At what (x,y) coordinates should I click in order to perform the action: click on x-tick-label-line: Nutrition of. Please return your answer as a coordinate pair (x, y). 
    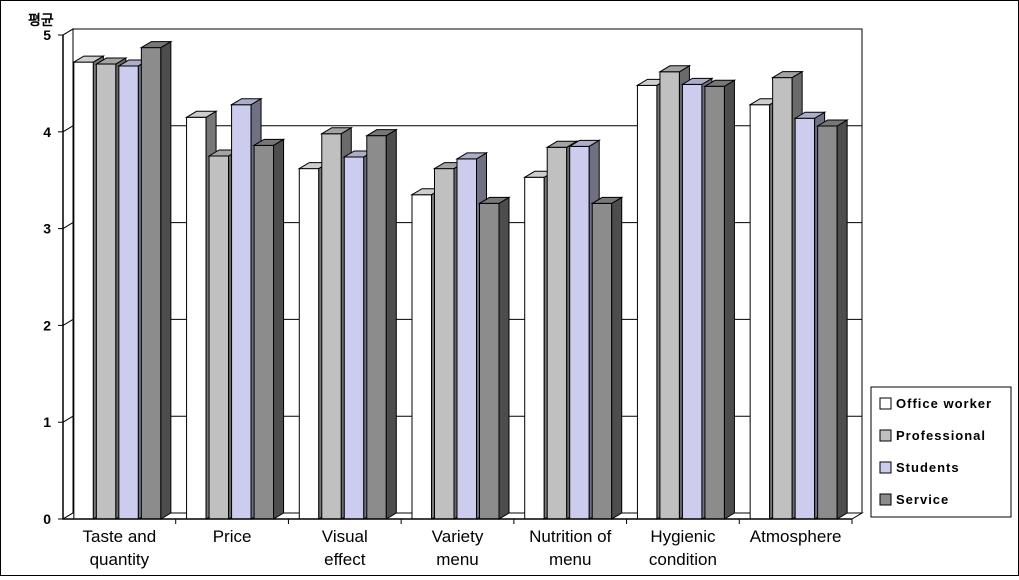
    Looking at the image, I should click on (570, 536).